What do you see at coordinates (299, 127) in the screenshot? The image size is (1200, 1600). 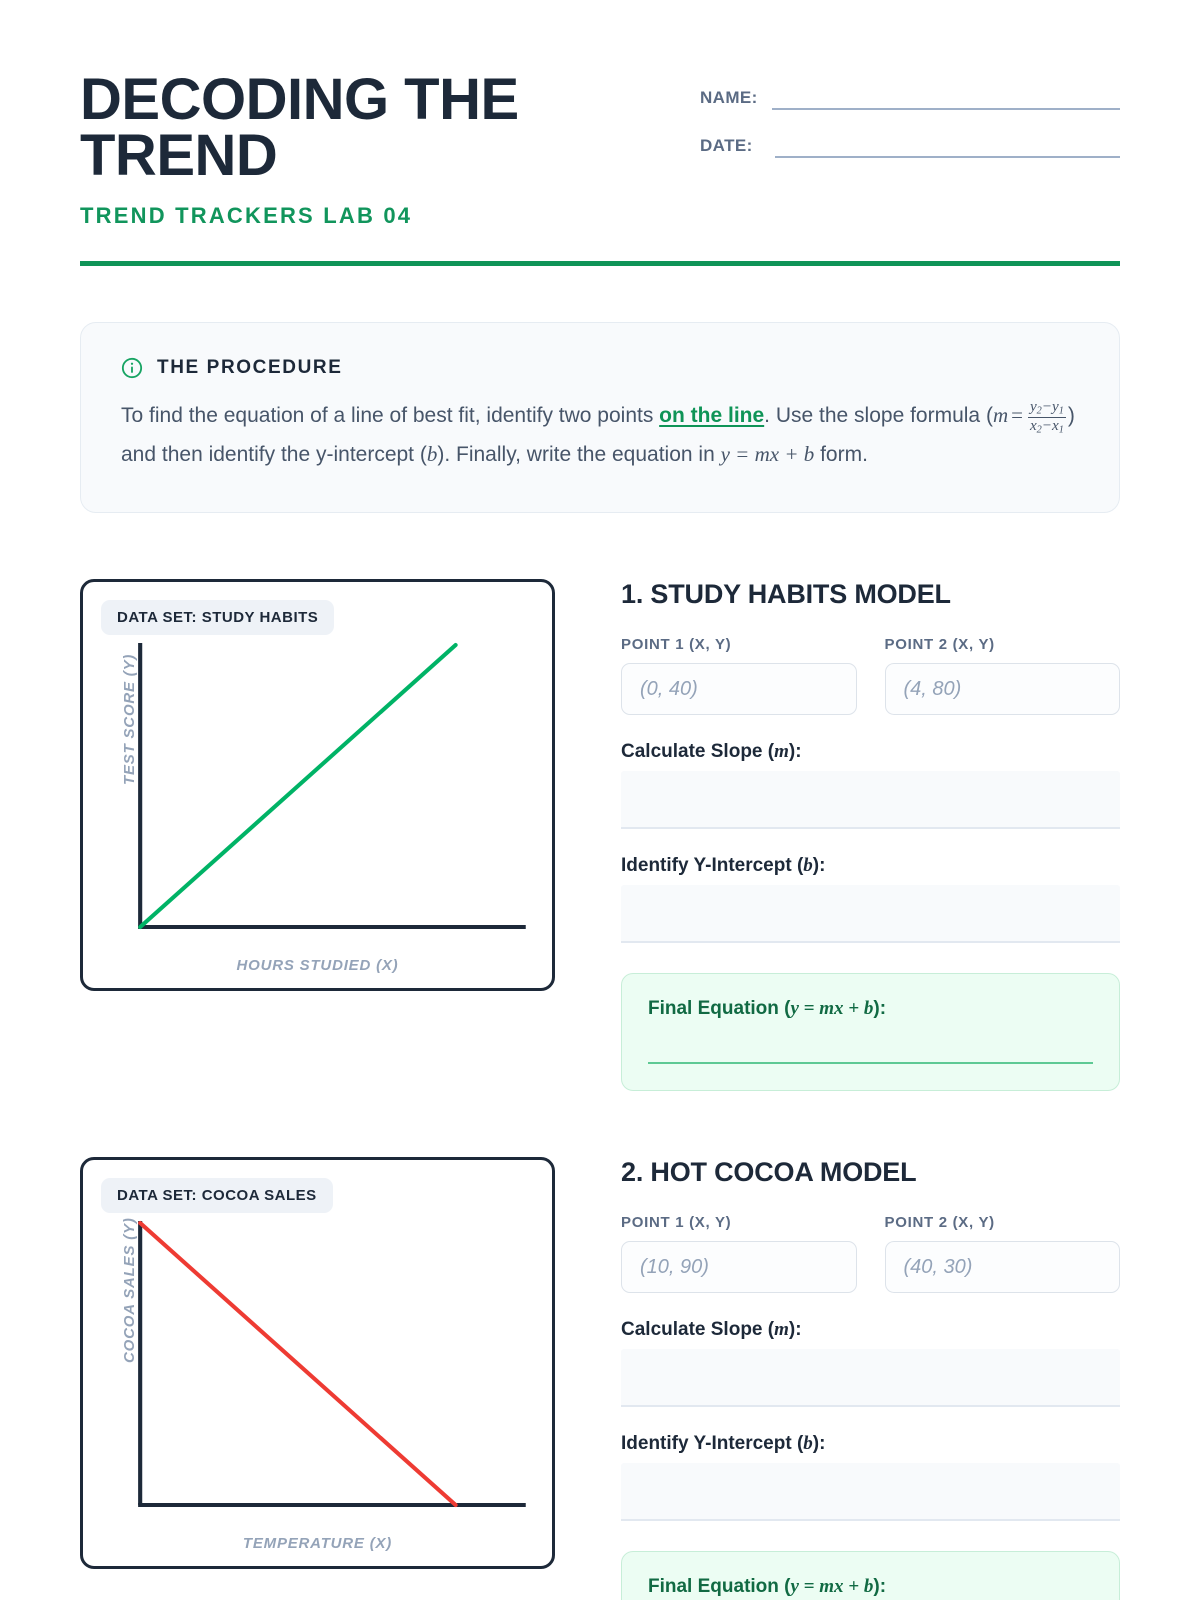 I see `page-title: DECODING THE TREND` at bounding box center [299, 127].